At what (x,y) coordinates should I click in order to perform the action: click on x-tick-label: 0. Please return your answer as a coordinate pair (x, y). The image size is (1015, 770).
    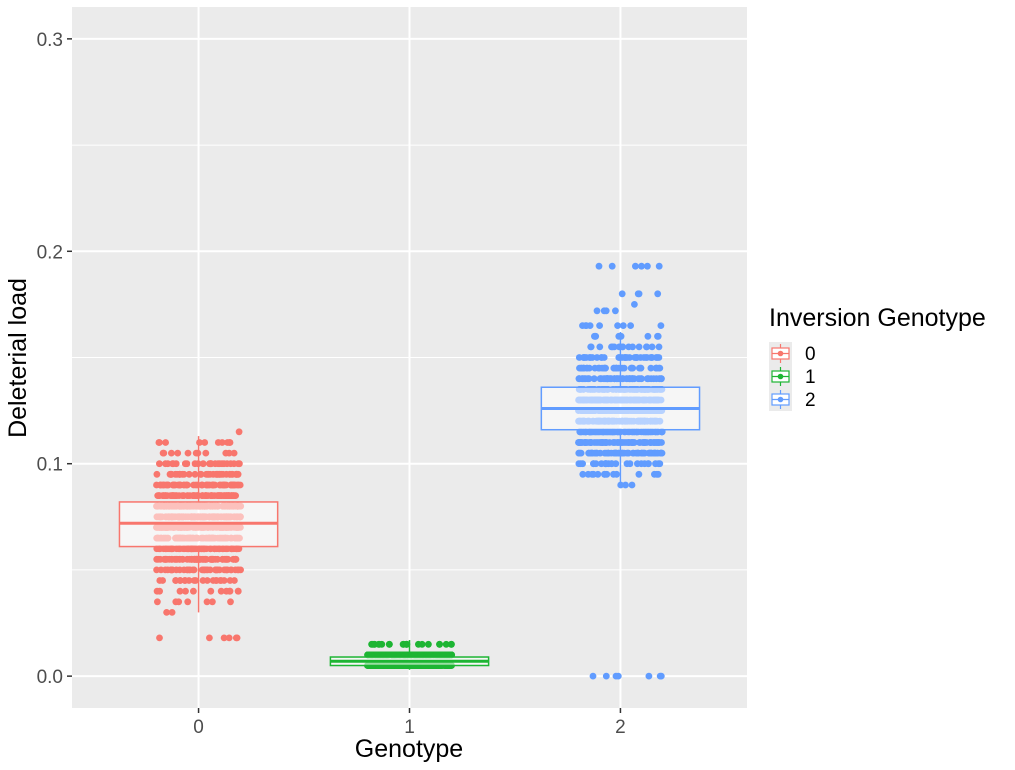
    Looking at the image, I should click on (198, 727).